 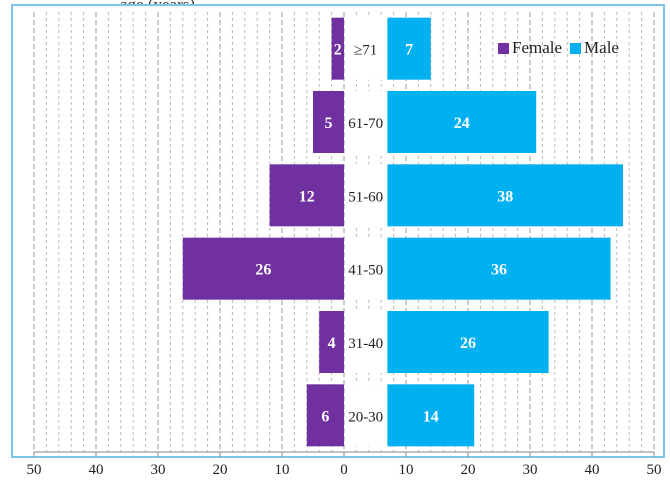 I want to click on data-label-female: 4, so click(x=332, y=343).